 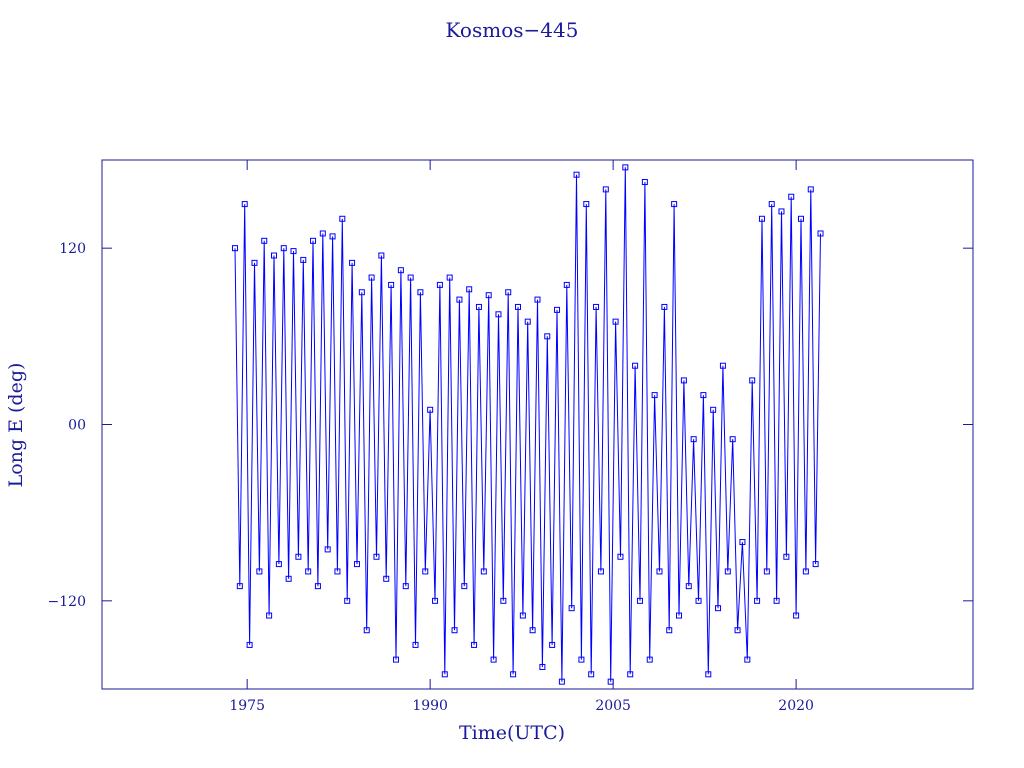 I want to click on x-tick-label: 2005, so click(x=613, y=706).